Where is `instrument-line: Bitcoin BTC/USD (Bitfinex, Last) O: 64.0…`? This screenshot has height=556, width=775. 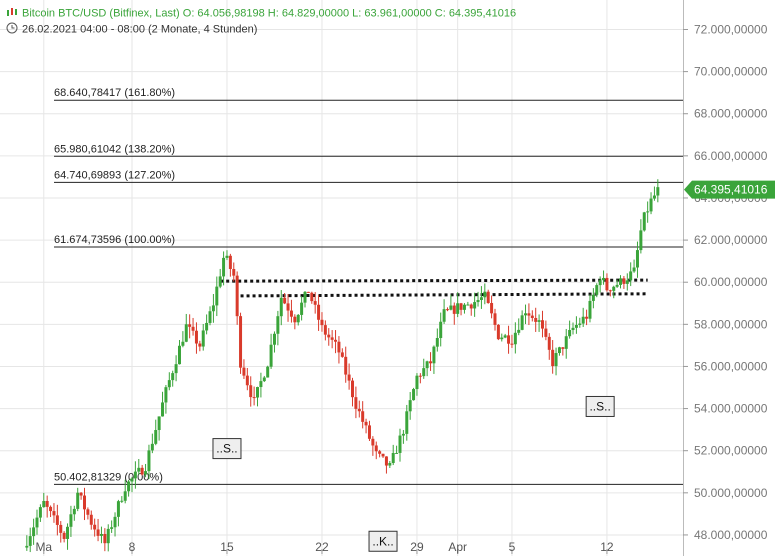
instrument-line: Bitcoin BTC/USD (Bitfinex, Last) O: 64.0… is located at coordinates (269, 13).